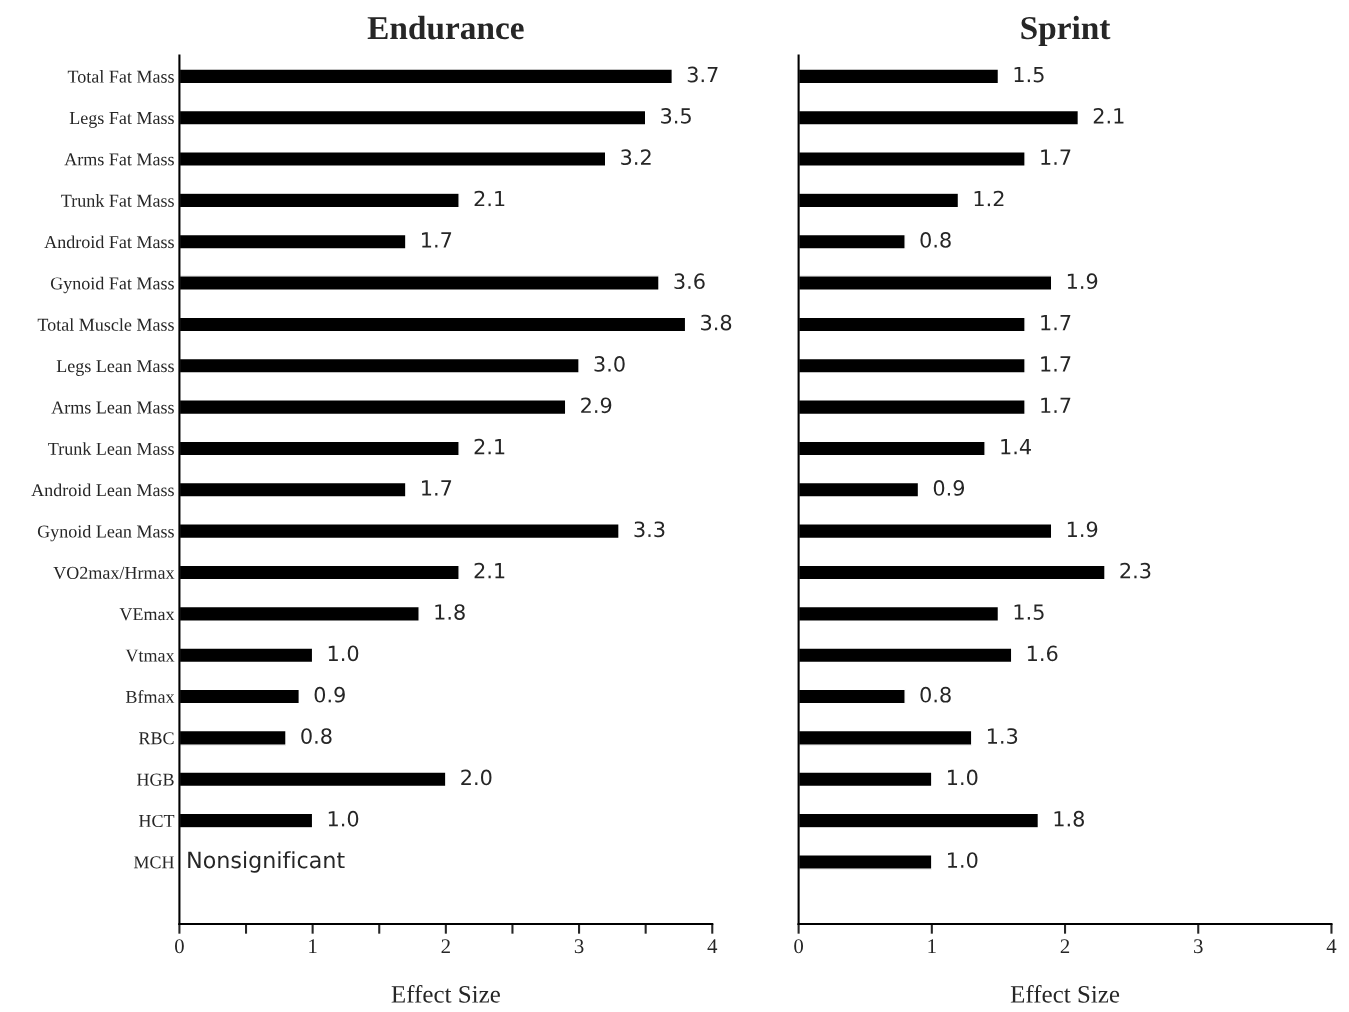 The height and width of the screenshot is (1012, 1349). I want to click on data-label: 3.8, so click(716, 322).